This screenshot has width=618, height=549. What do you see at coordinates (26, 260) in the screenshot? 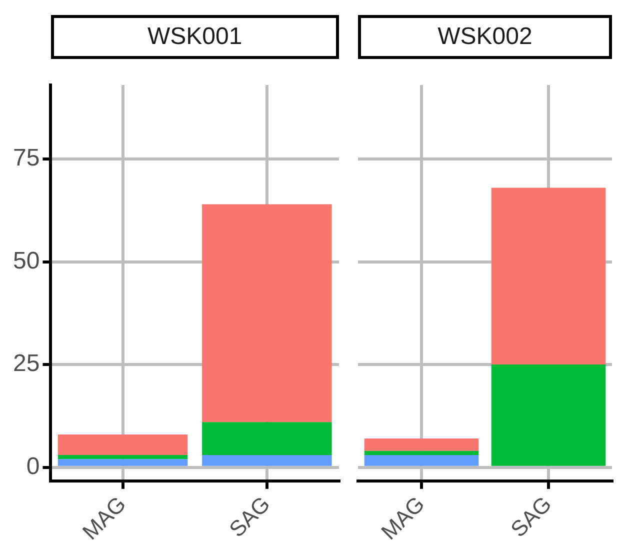
I see `y-tick-label: 50` at bounding box center [26, 260].